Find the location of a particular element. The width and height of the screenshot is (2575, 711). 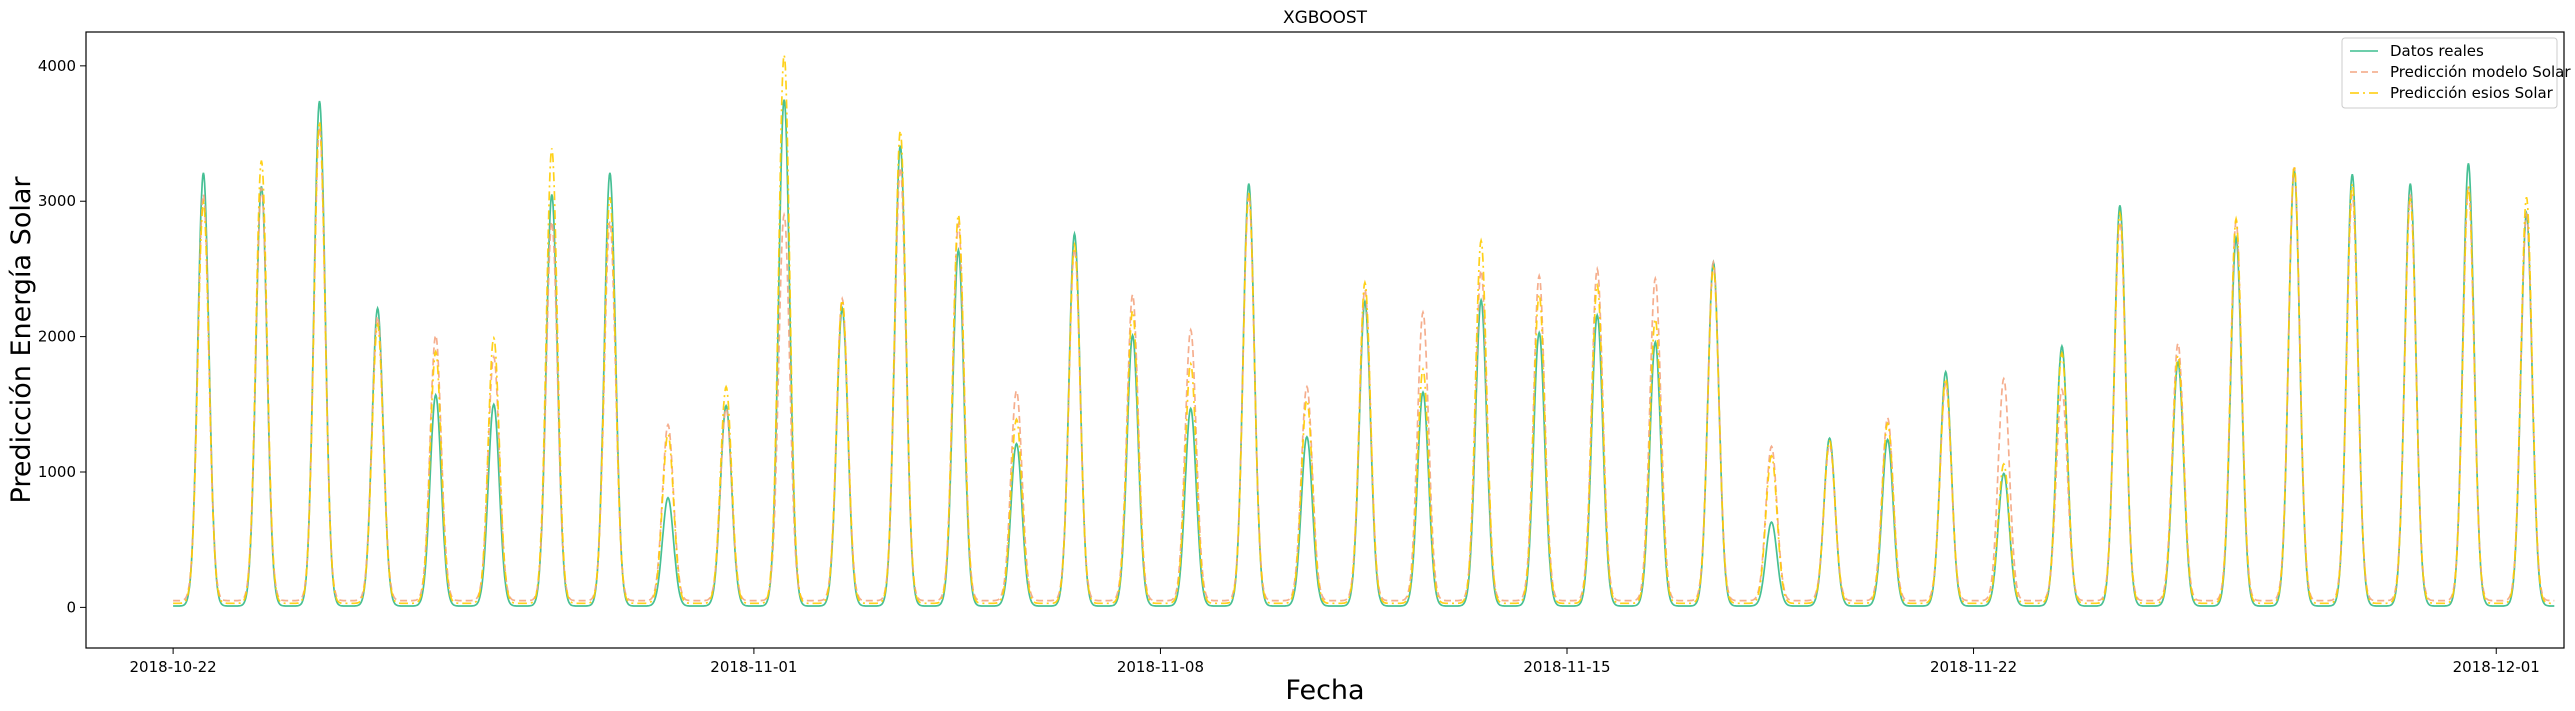

y-axis-label: Predicción Energía Solar is located at coordinates (21, 340).